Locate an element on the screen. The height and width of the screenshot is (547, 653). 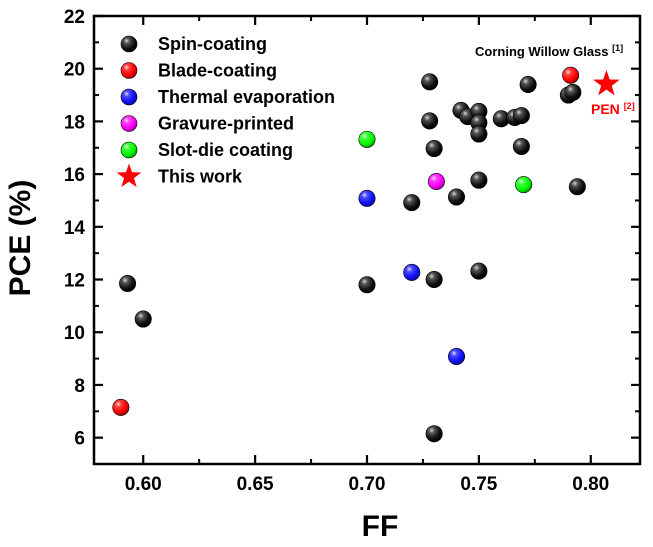
legend-label: Slot-die coating is located at coordinates (225, 150).